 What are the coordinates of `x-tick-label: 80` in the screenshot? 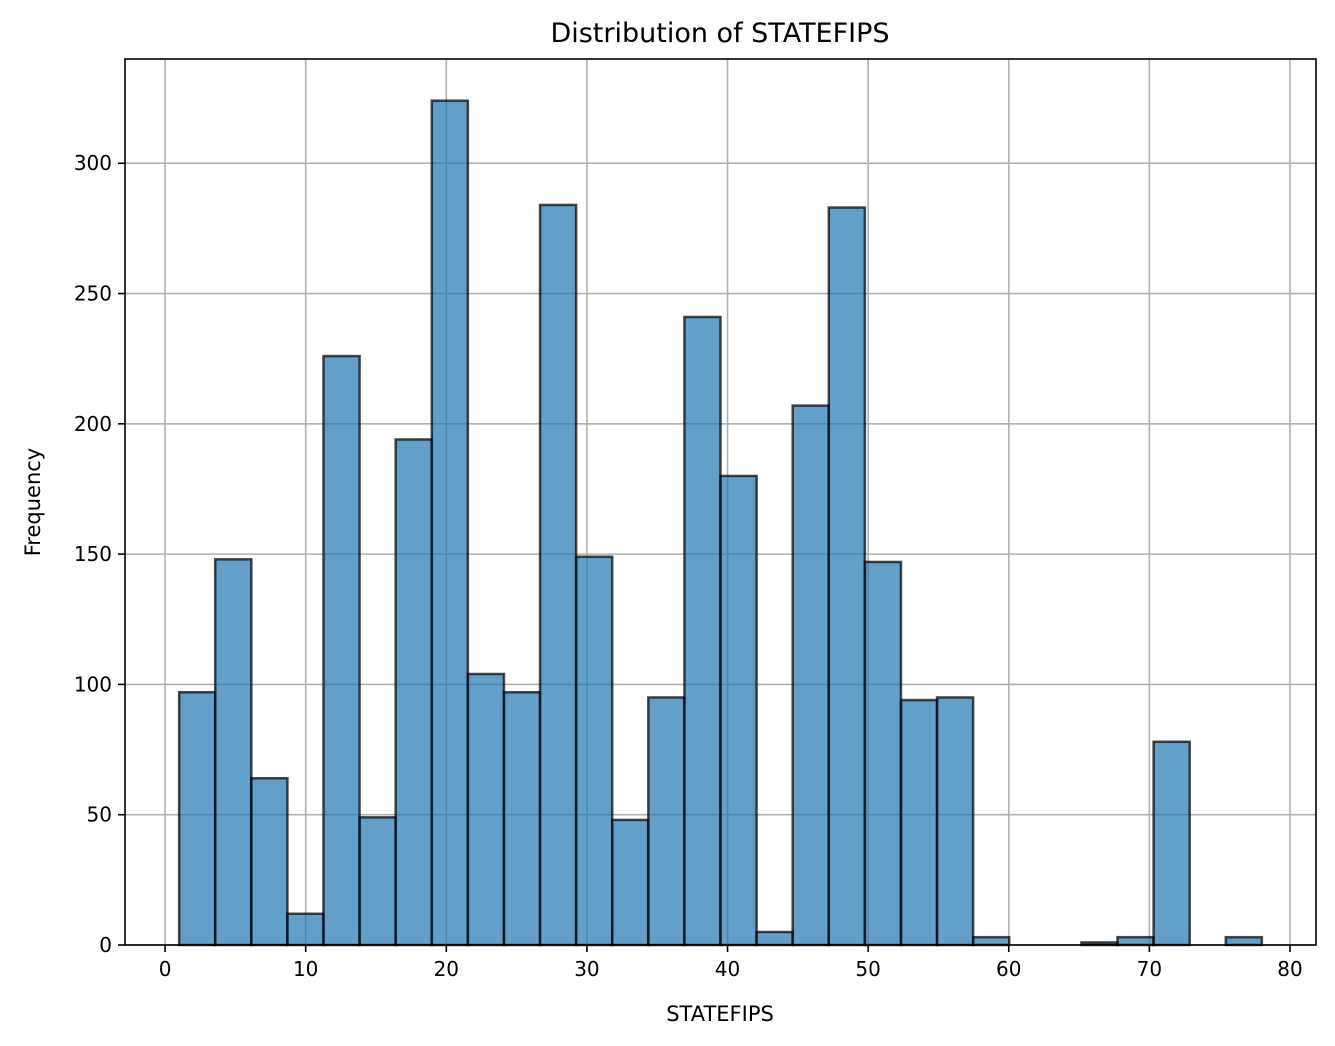 It's located at (1289, 969).